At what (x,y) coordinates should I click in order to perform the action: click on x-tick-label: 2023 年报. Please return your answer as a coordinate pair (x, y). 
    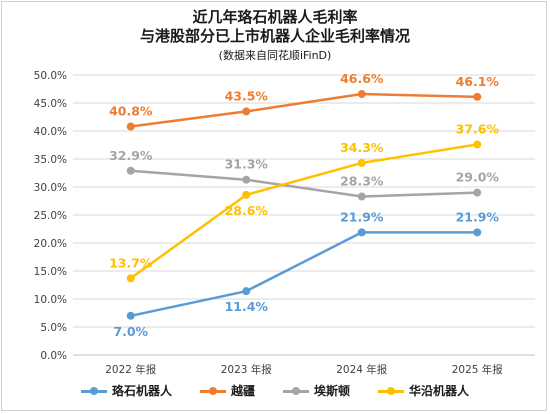
    Looking at the image, I should click on (247, 369).